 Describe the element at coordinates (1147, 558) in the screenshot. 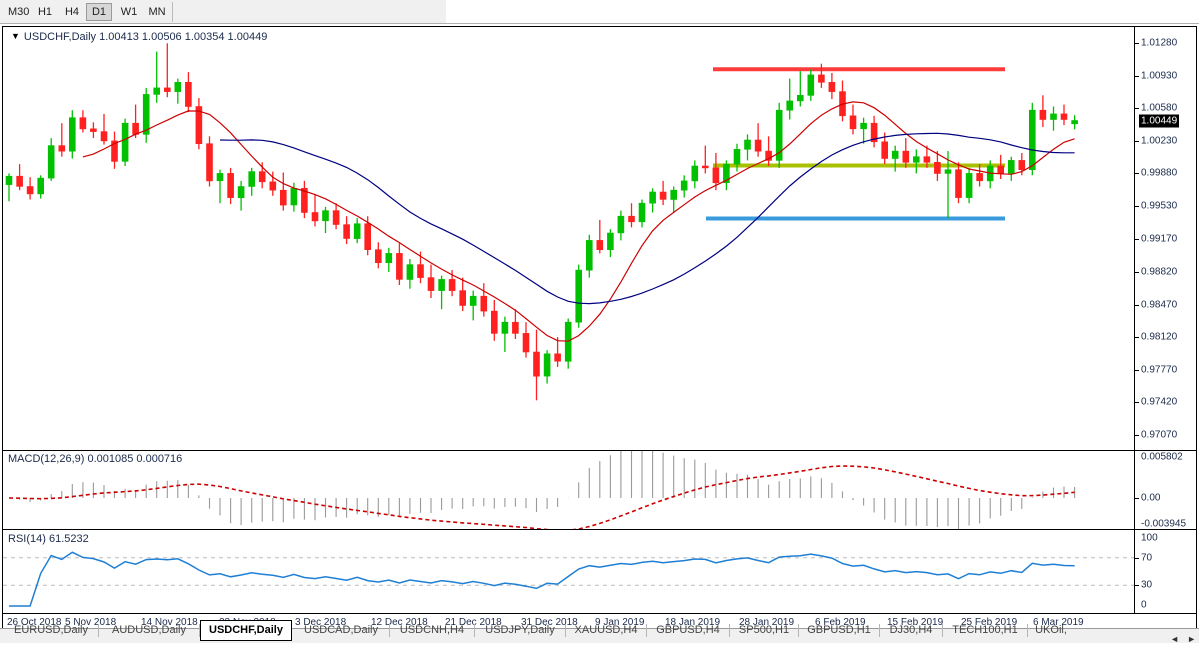

I see `rsi-tick-label: 70` at that location.